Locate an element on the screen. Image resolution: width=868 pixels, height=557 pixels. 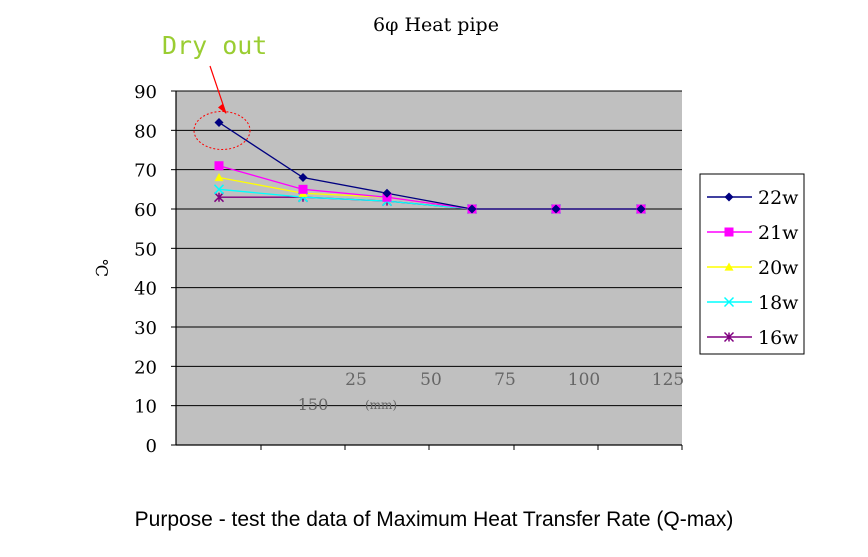
y-tick-label: 40 is located at coordinates (145, 289).